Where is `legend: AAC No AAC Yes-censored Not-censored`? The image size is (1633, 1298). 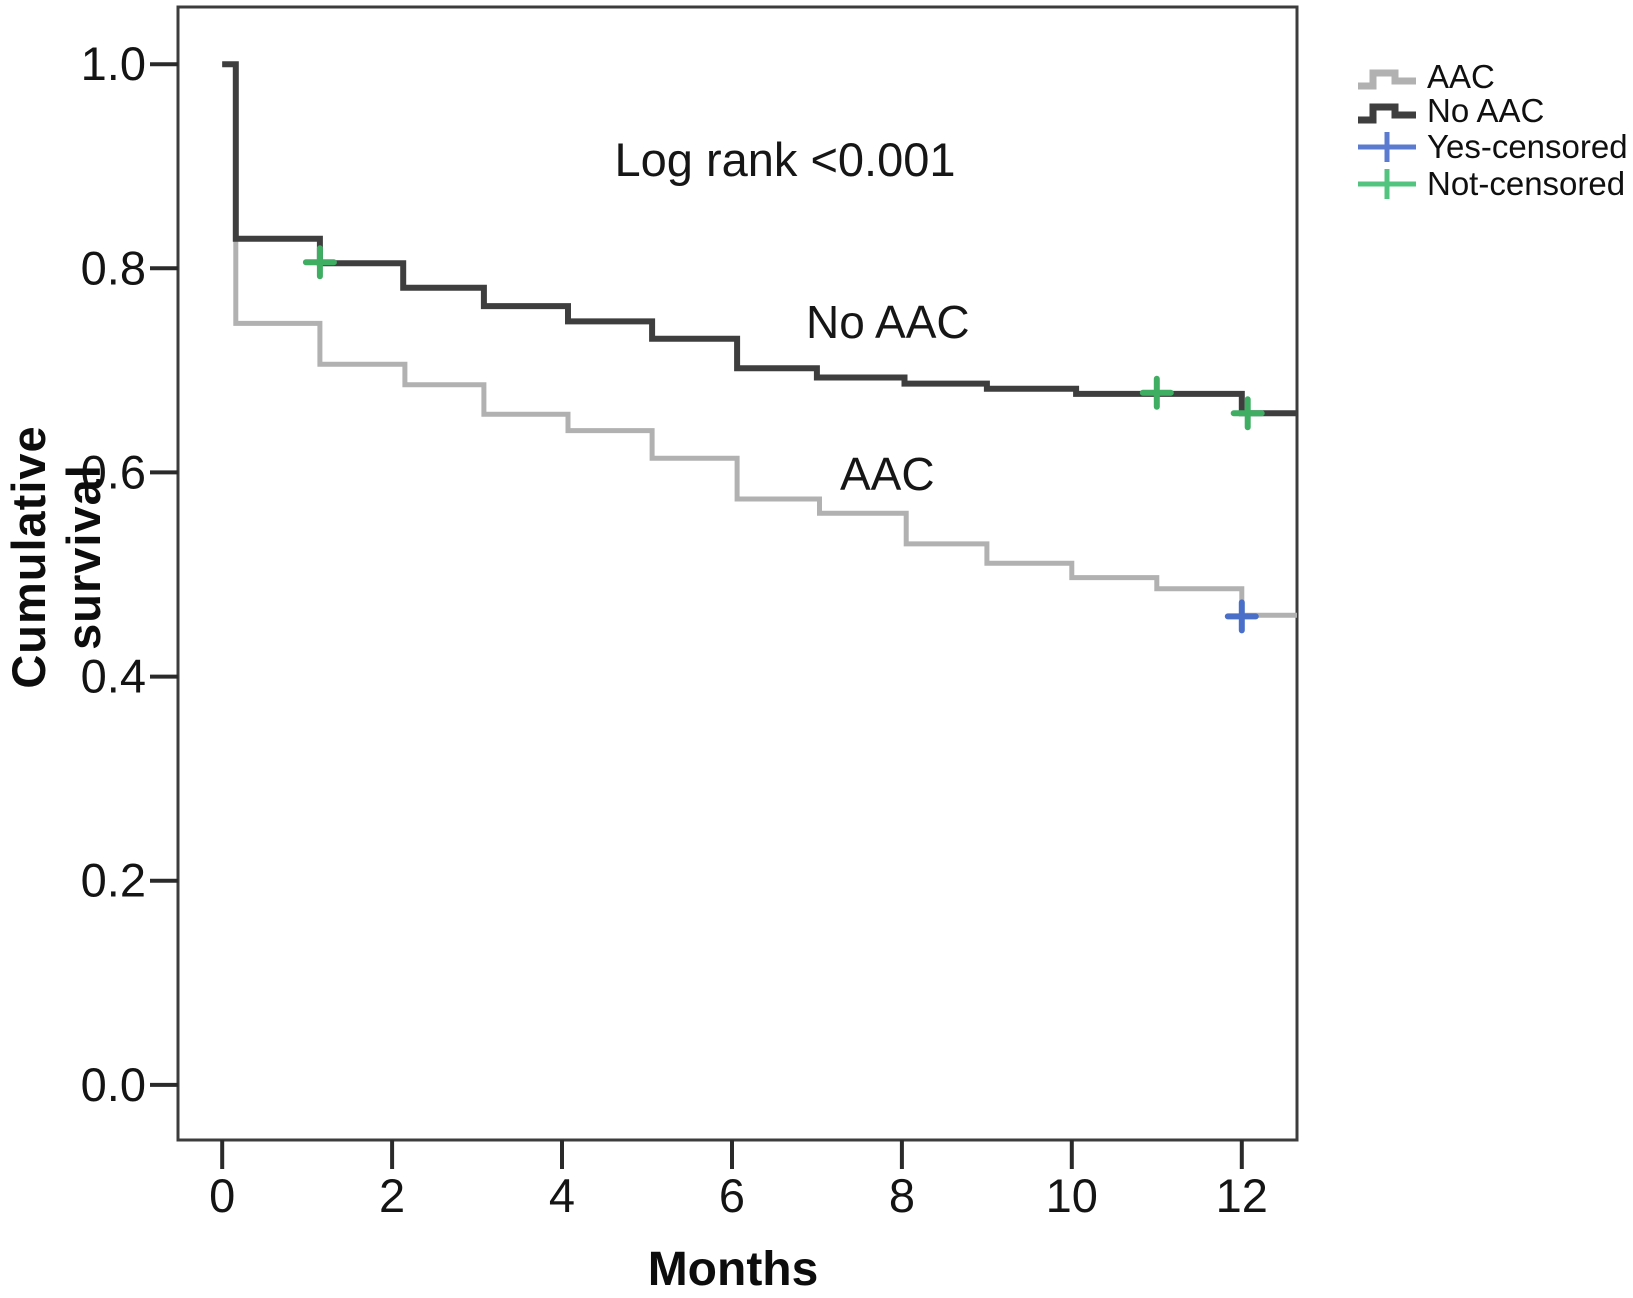 legend: AAC No AAC Yes-censored Not-censored is located at coordinates (1492, 130).